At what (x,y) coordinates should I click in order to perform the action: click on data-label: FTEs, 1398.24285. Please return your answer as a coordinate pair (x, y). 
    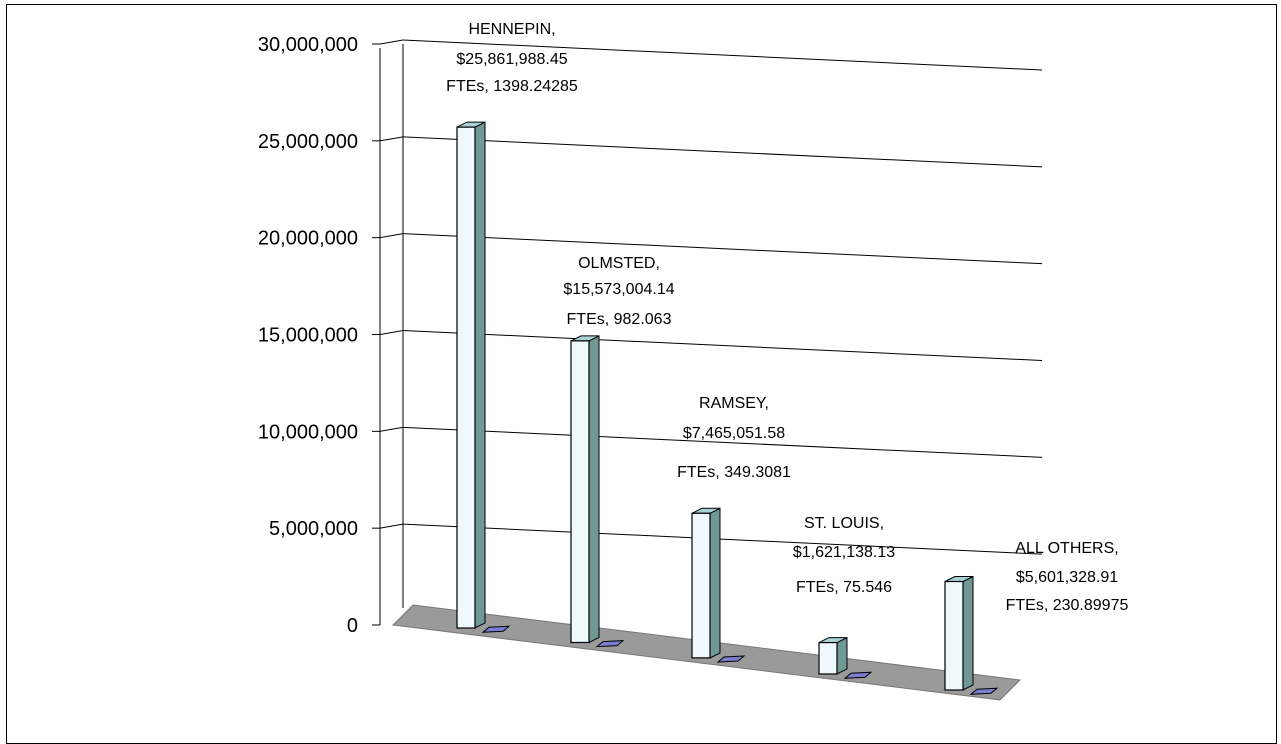
    Looking at the image, I should click on (512, 86).